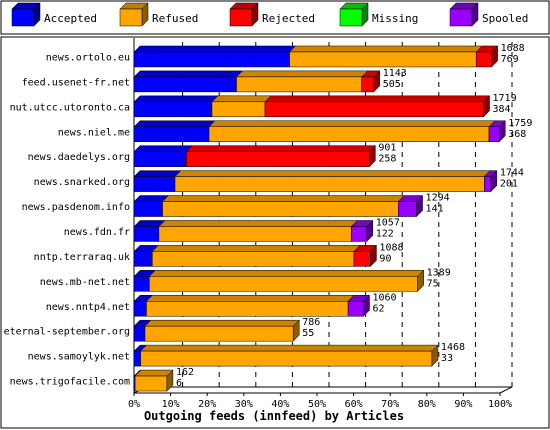 This screenshot has height=430, width=550. Describe the element at coordinates (427, 404) in the screenshot. I see `x-tick-label: 80%` at that location.